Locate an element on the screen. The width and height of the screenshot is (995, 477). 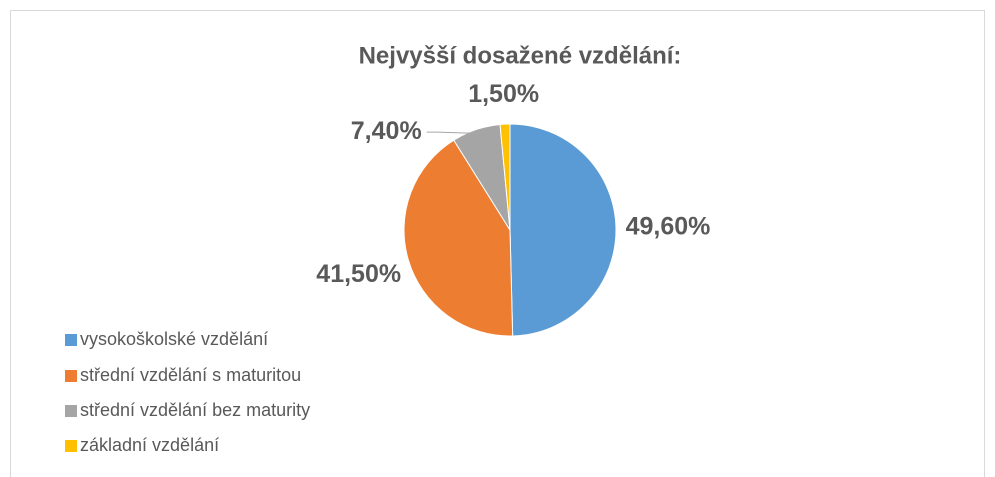
legend-label: základní vzdělání is located at coordinates (149, 445).